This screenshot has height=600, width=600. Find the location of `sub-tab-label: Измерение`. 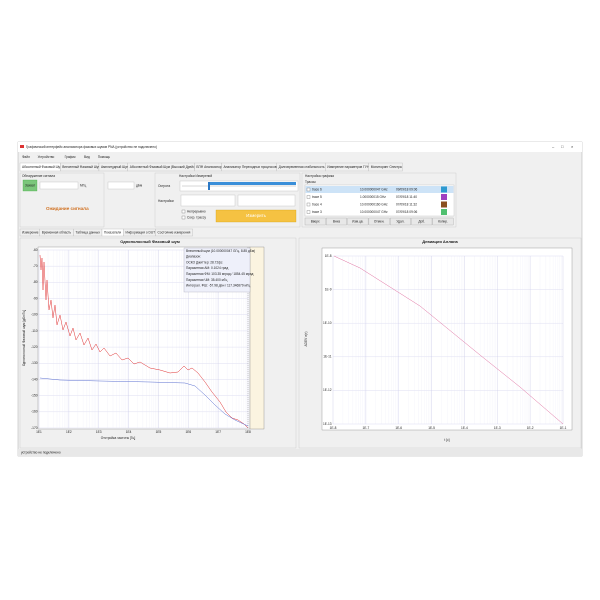

sub-tab-label: Измерение is located at coordinates (30, 232).